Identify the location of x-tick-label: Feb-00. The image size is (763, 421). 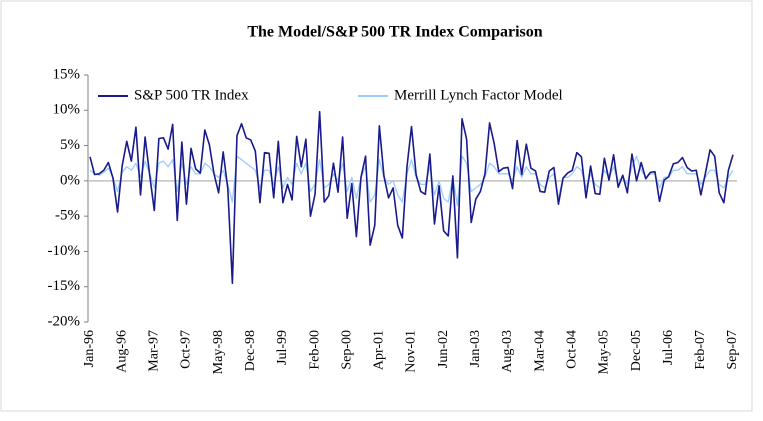
(314, 350).